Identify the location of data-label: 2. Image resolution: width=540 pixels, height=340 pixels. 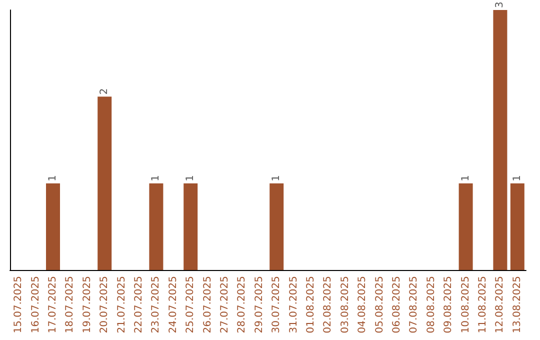
(104, 91).